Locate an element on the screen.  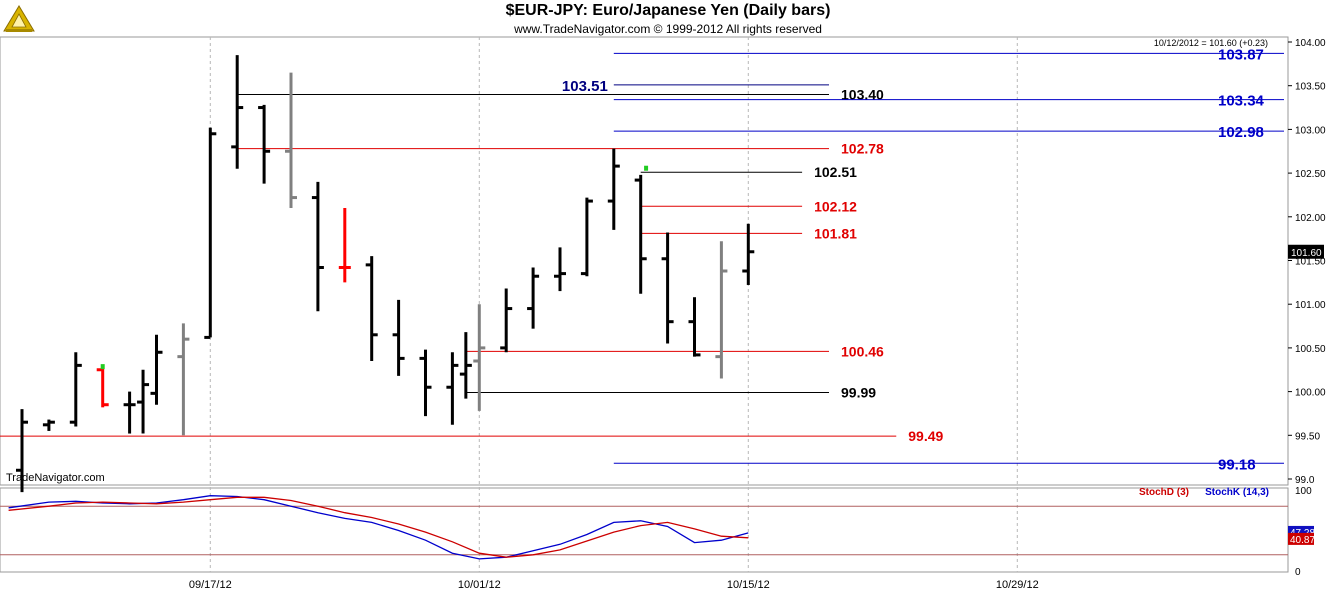
stochd-last-label: 40.87 is located at coordinates (1302, 540).